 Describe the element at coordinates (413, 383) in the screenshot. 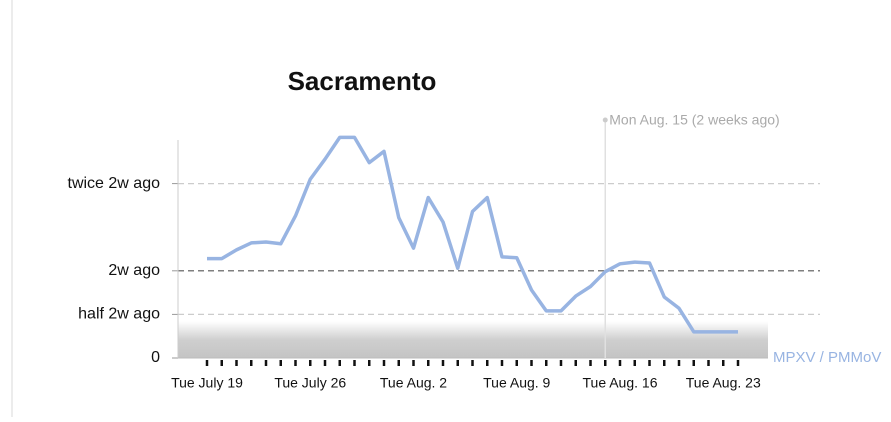

I see `x-tick-label: Tue Aug. 2` at that location.